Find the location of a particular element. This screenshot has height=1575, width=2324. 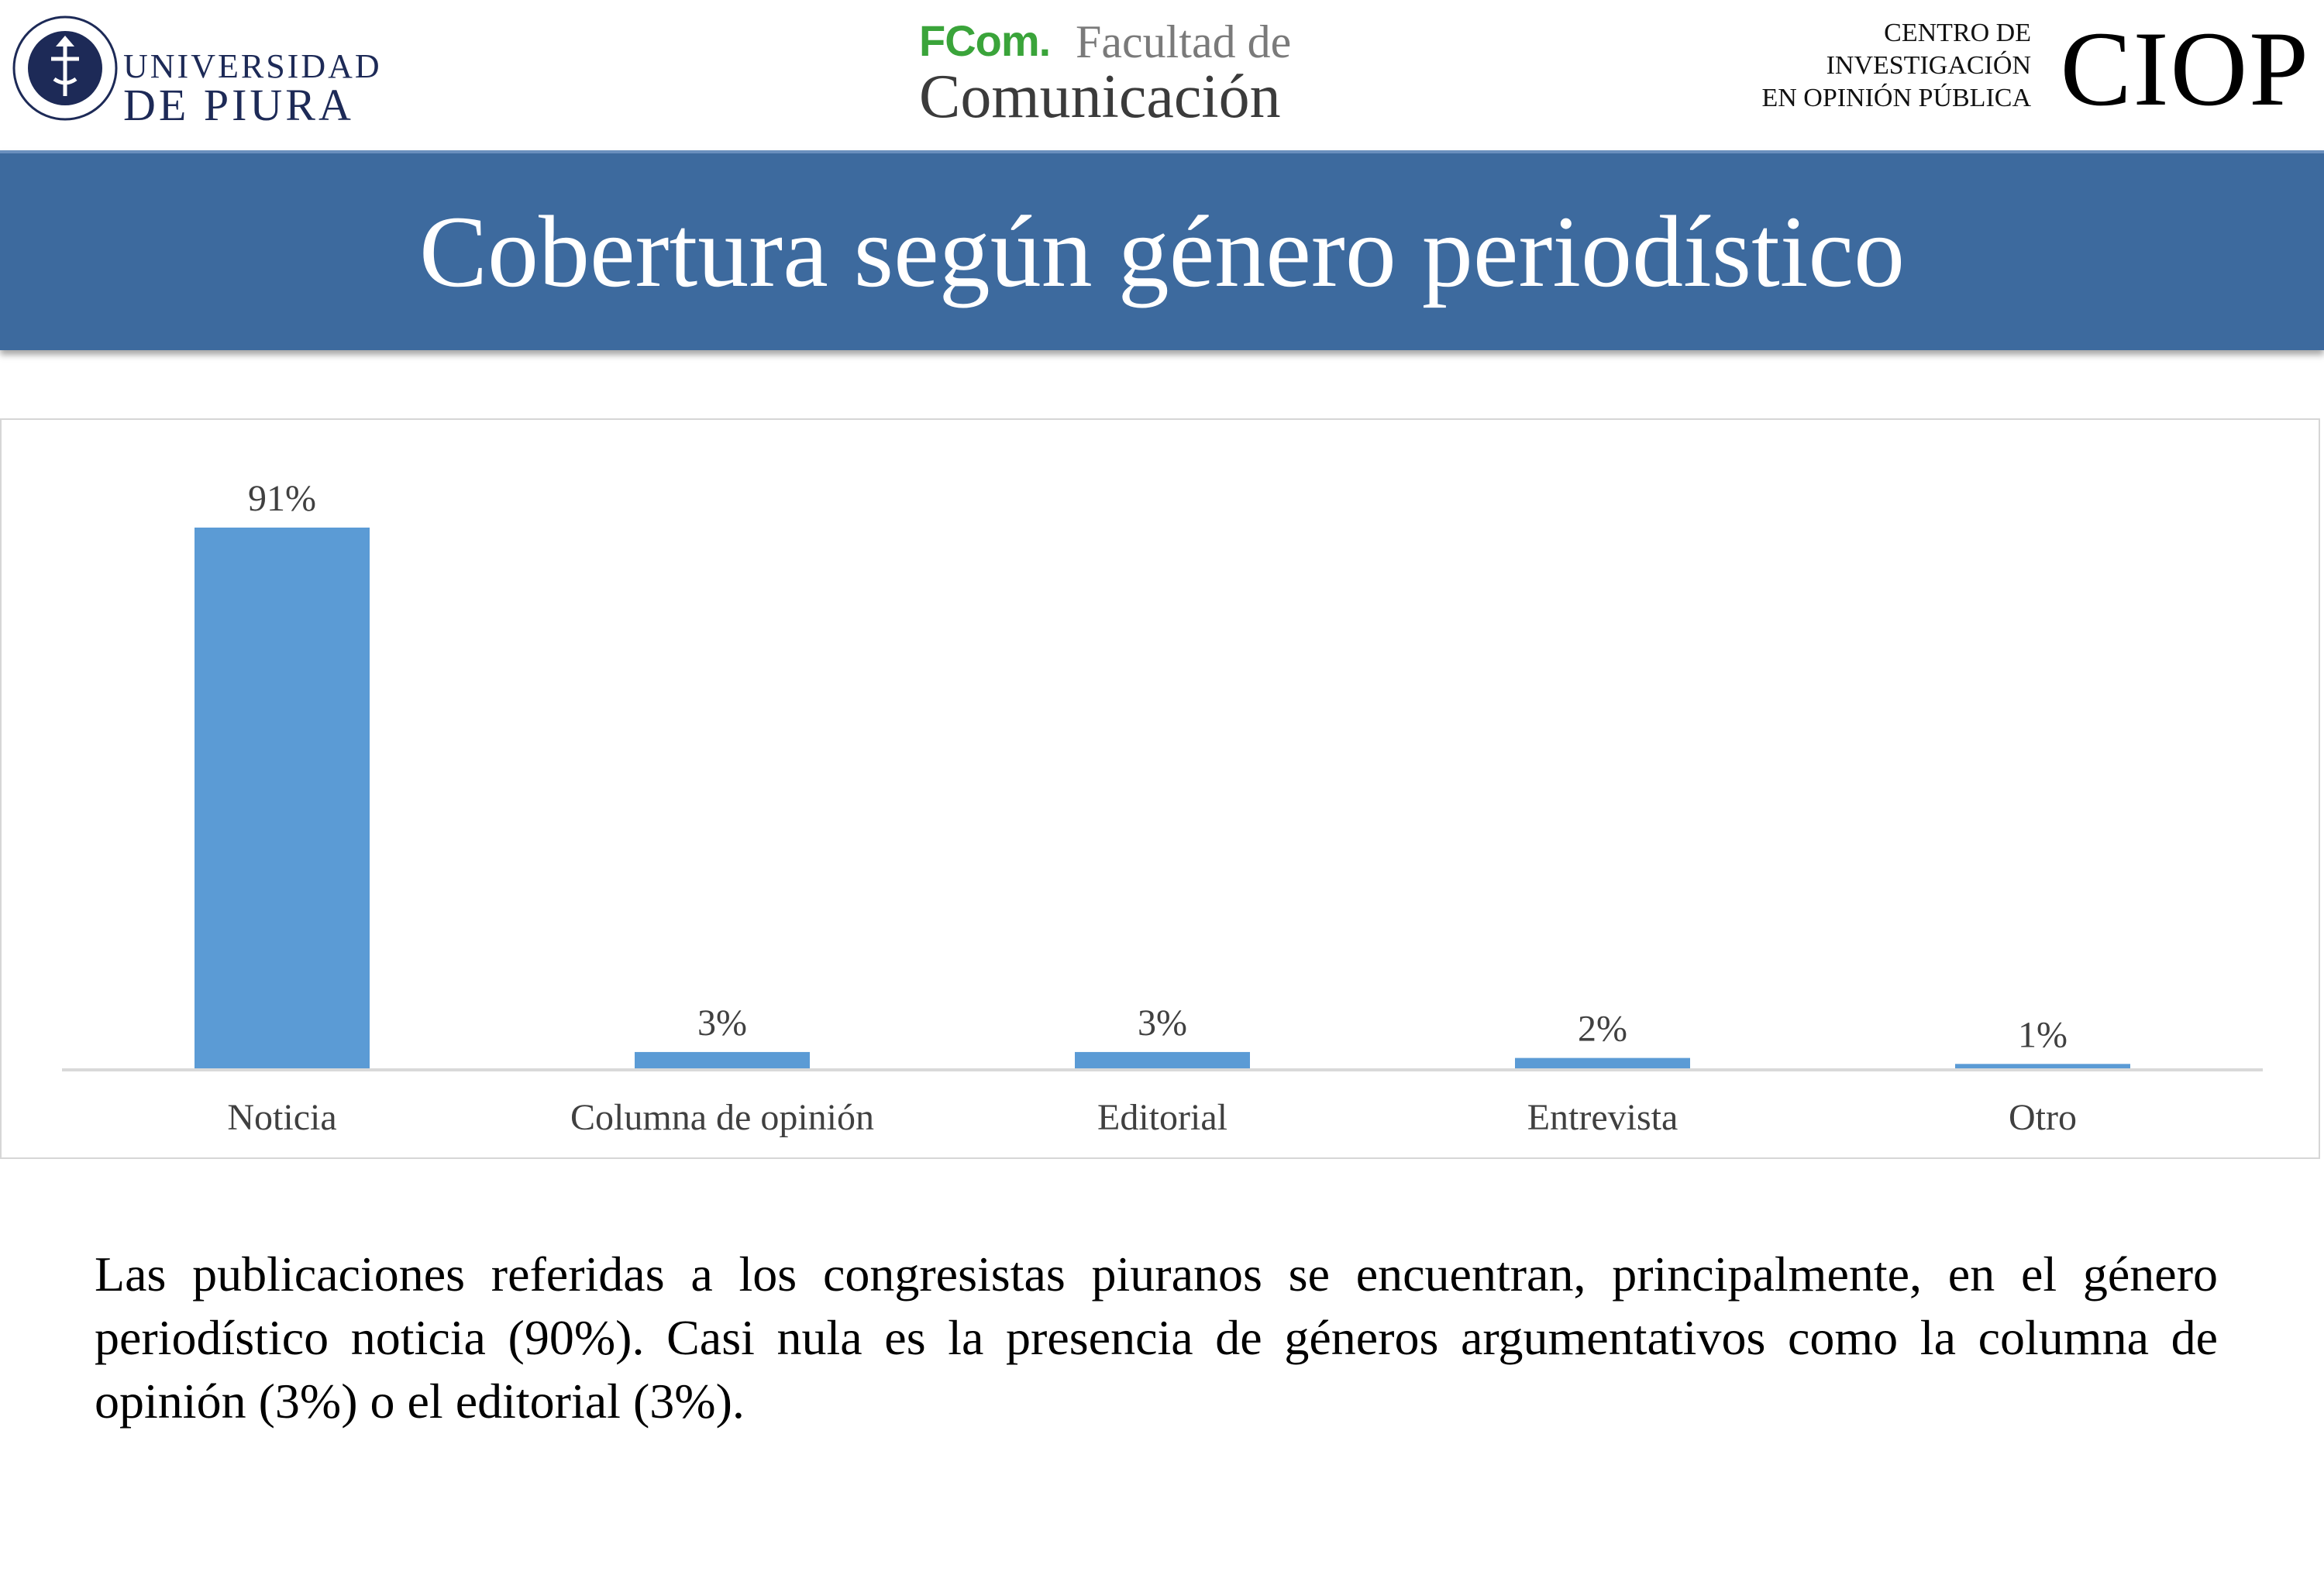

fcom-brand: FCom. is located at coordinates (985, 40).